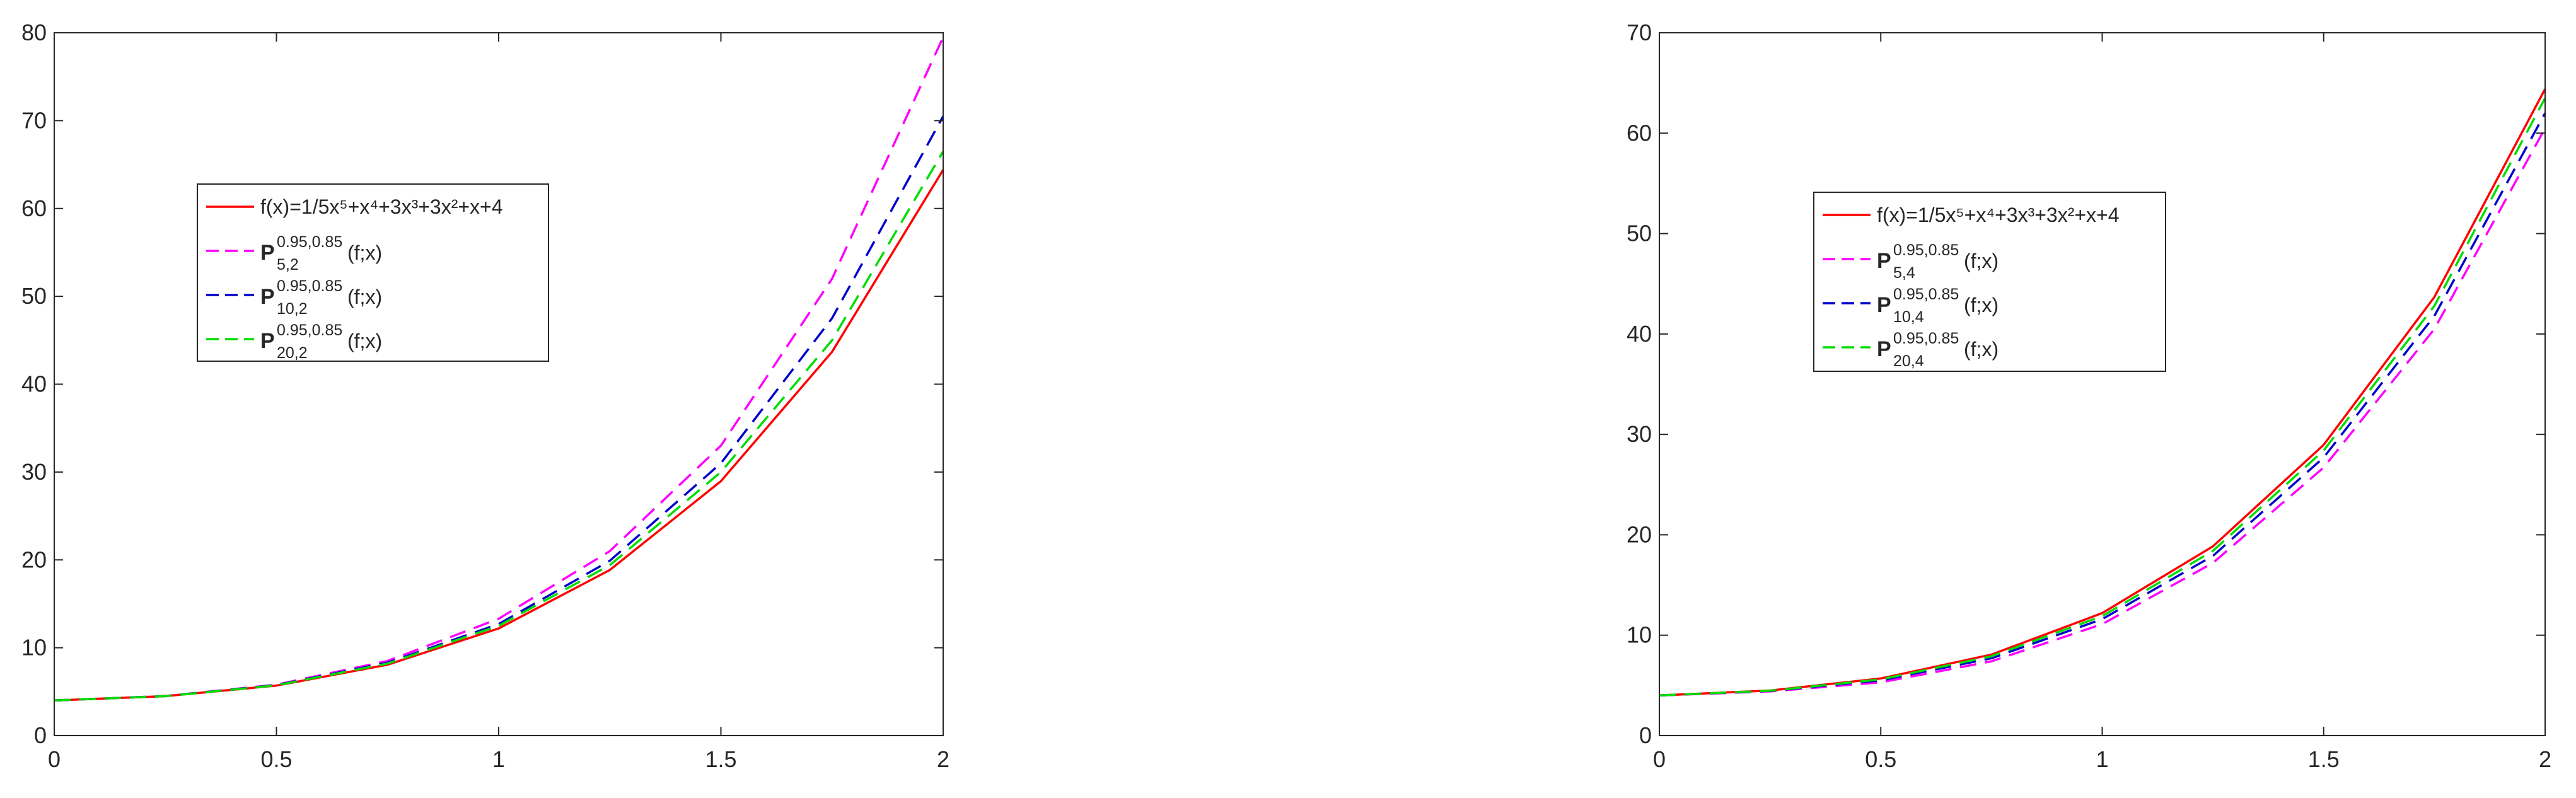 This screenshot has height=798, width=2576. What do you see at coordinates (34, 32) in the screenshot?
I see `y-tick-label: 80` at bounding box center [34, 32].